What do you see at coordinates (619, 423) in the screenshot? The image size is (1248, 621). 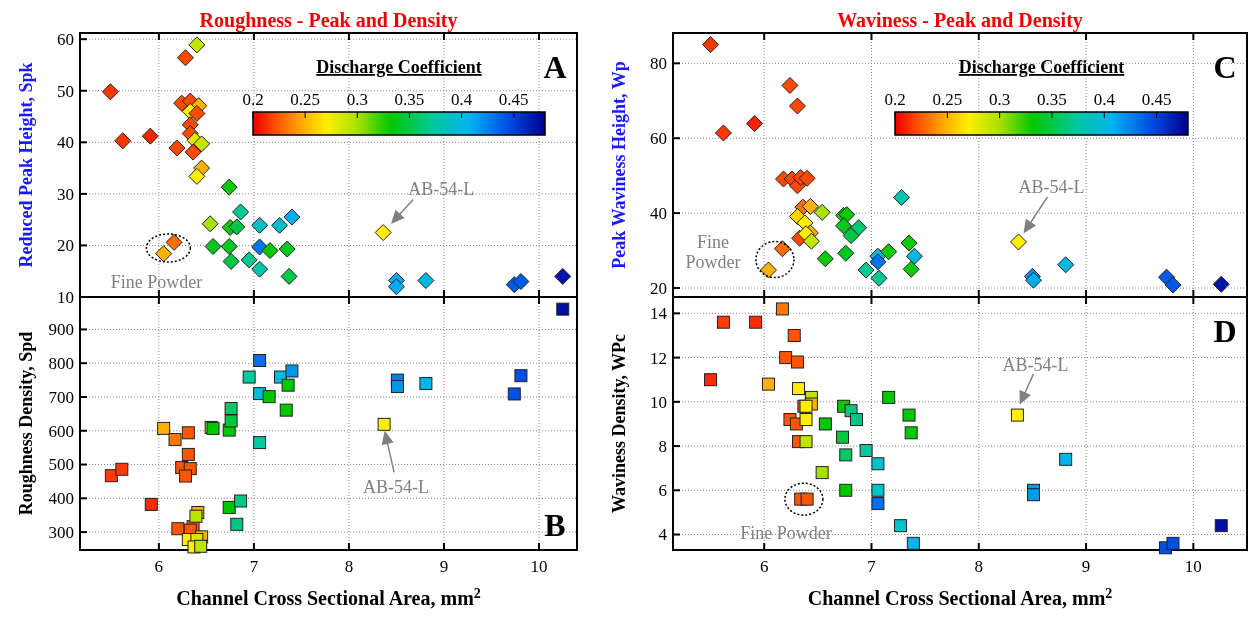 I see `y-axis-title: Waviness Density, WPc` at bounding box center [619, 423].